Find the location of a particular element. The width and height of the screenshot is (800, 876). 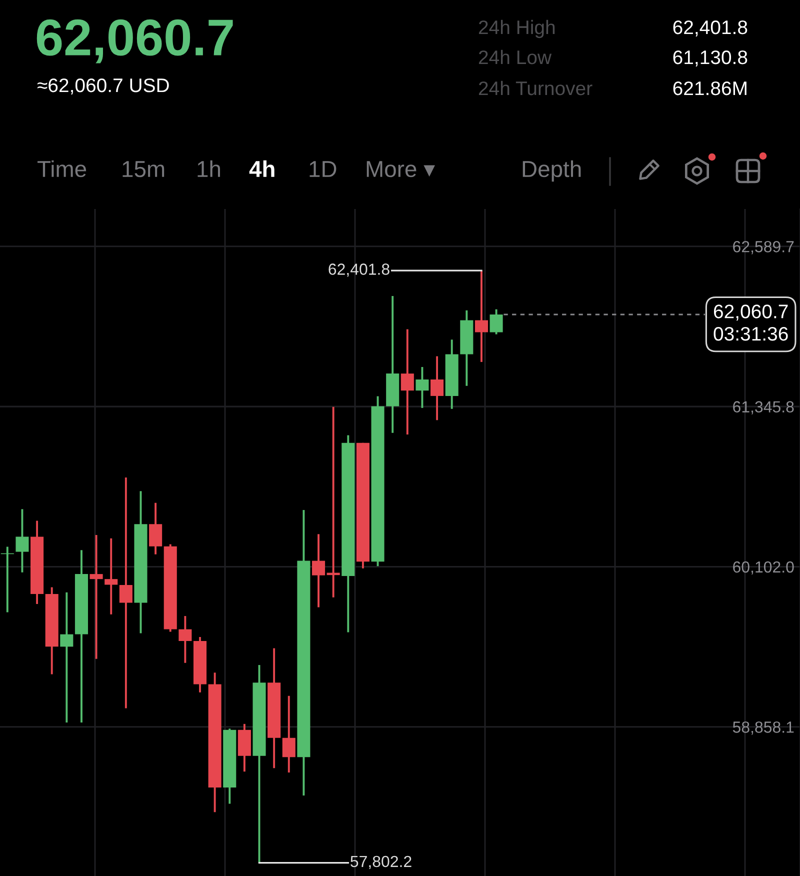

text: 24h Low is located at coordinates (515, 57).